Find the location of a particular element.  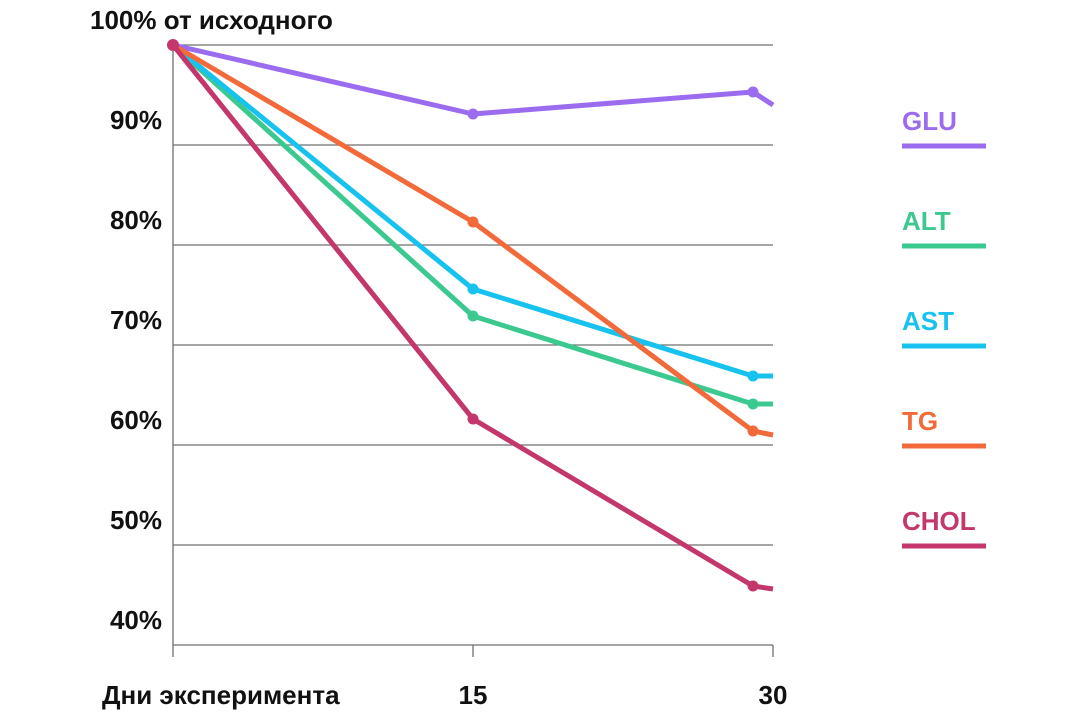

legend-item-glu: GLU is located at coordinates (944, 127).